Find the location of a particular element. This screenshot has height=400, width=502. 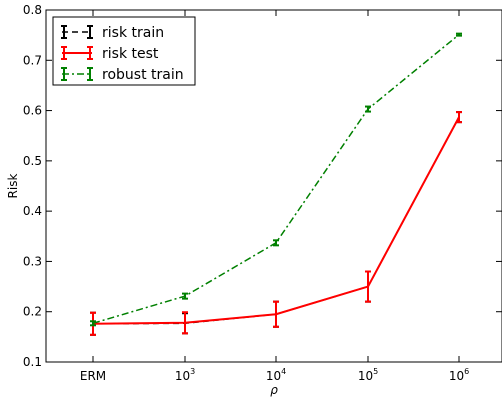

legend-label: risk train is located at coordinates (133, 33).